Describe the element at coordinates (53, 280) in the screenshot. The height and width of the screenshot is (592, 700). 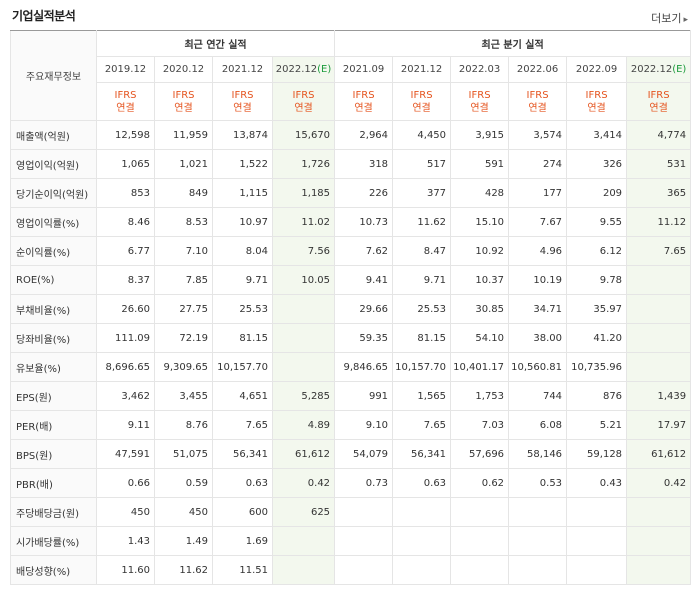
I see `row-label: ROE(%)` at that location.